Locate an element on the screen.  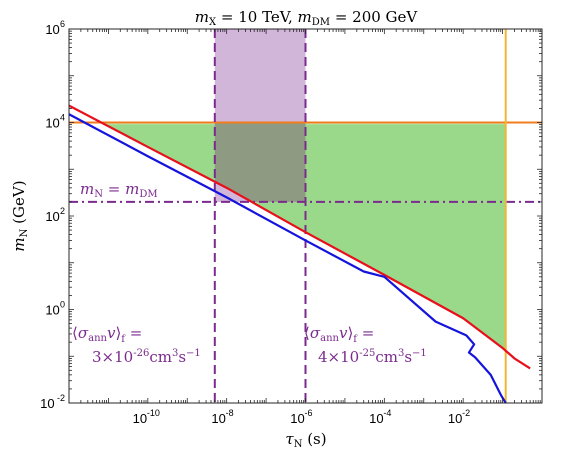
x-tick-label: 10 -10 is located at coordinates (146, 417).